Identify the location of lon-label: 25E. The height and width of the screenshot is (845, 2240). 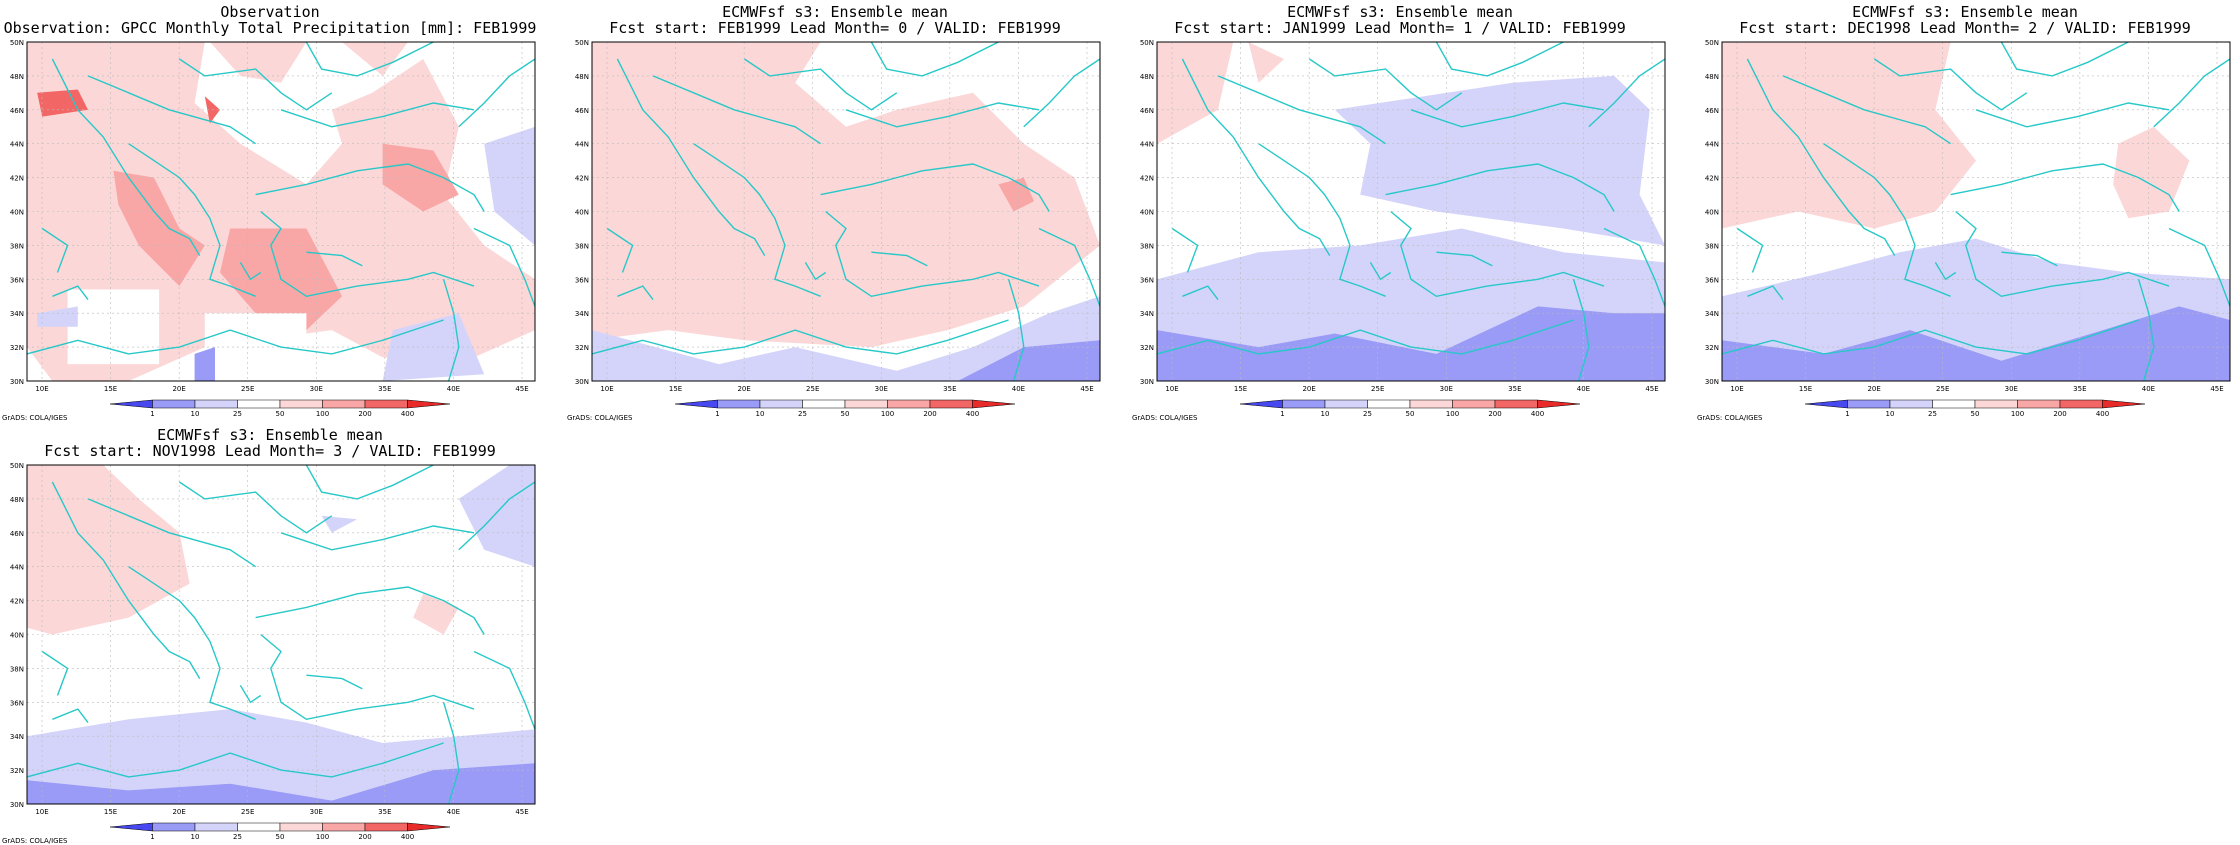
(1377, 389).